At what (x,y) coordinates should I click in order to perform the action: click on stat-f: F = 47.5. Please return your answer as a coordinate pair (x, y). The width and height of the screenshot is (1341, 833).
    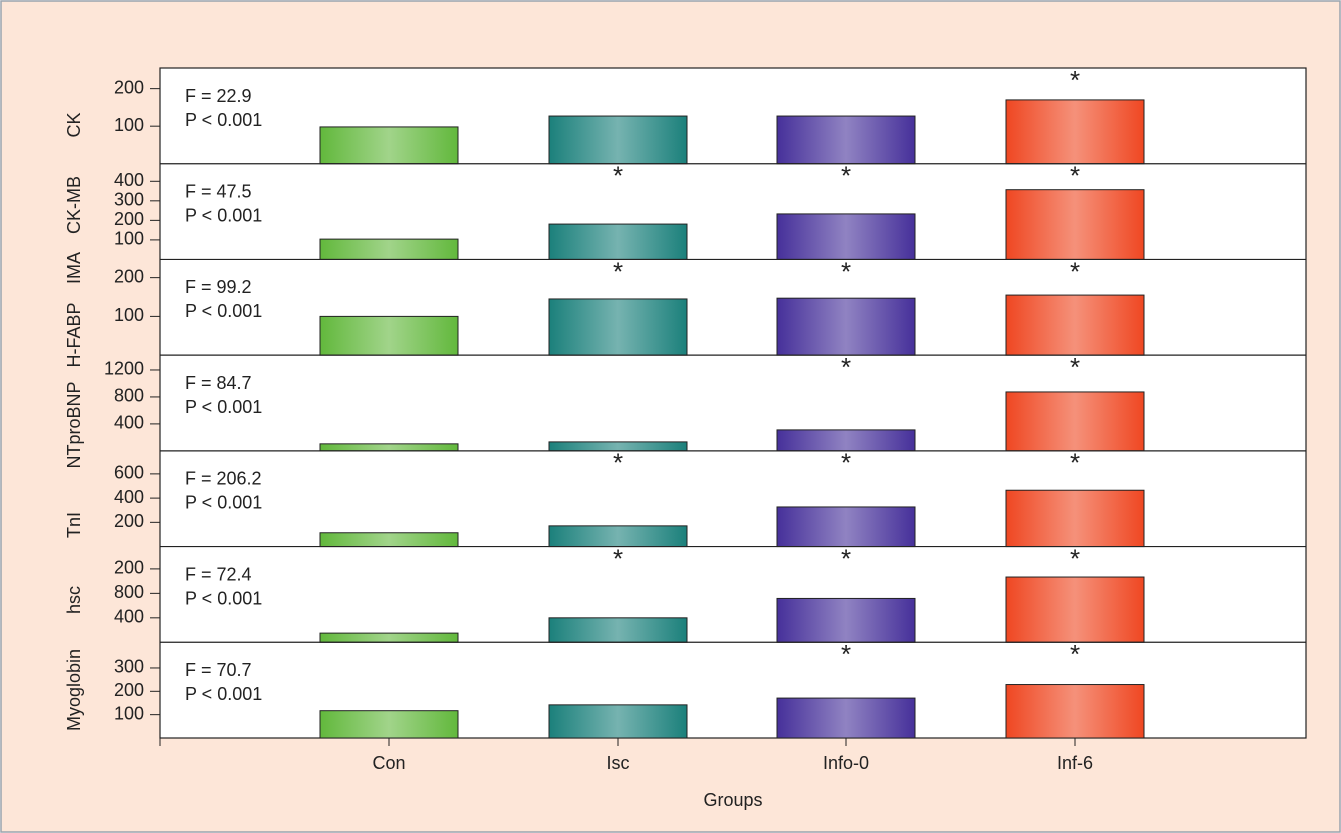
    Looking at the image, I should click on (218, 191).